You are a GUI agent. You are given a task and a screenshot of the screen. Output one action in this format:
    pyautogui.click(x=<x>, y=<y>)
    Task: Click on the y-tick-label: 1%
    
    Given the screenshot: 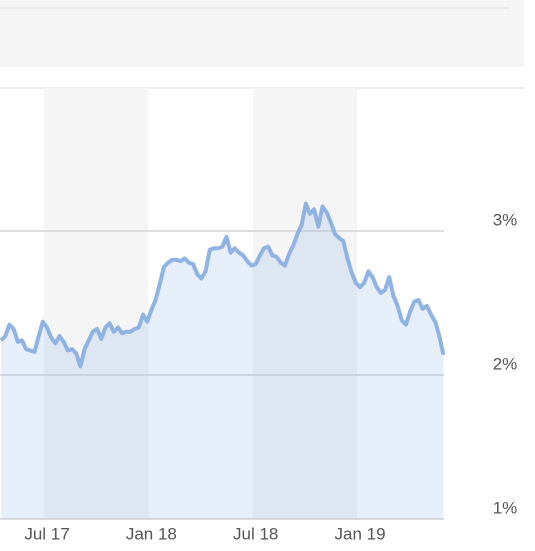 What is the action you would take?
    pyautogui.click(x=505, y=507)
    